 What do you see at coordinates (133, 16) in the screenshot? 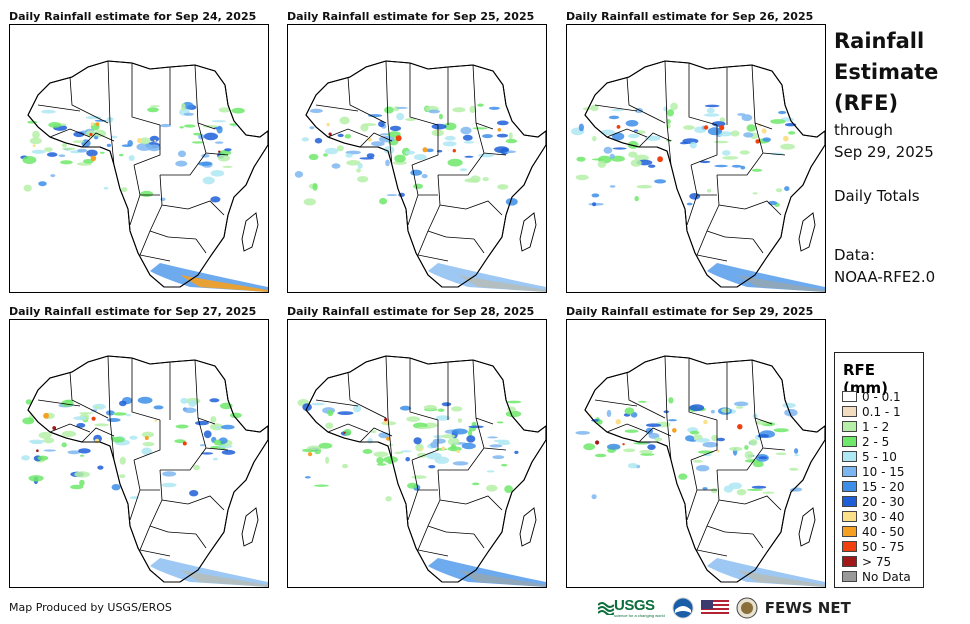
I see `panel-title: Daily Rainfall estimate for Sep 24, 2025` at bounding box center [133, 16].